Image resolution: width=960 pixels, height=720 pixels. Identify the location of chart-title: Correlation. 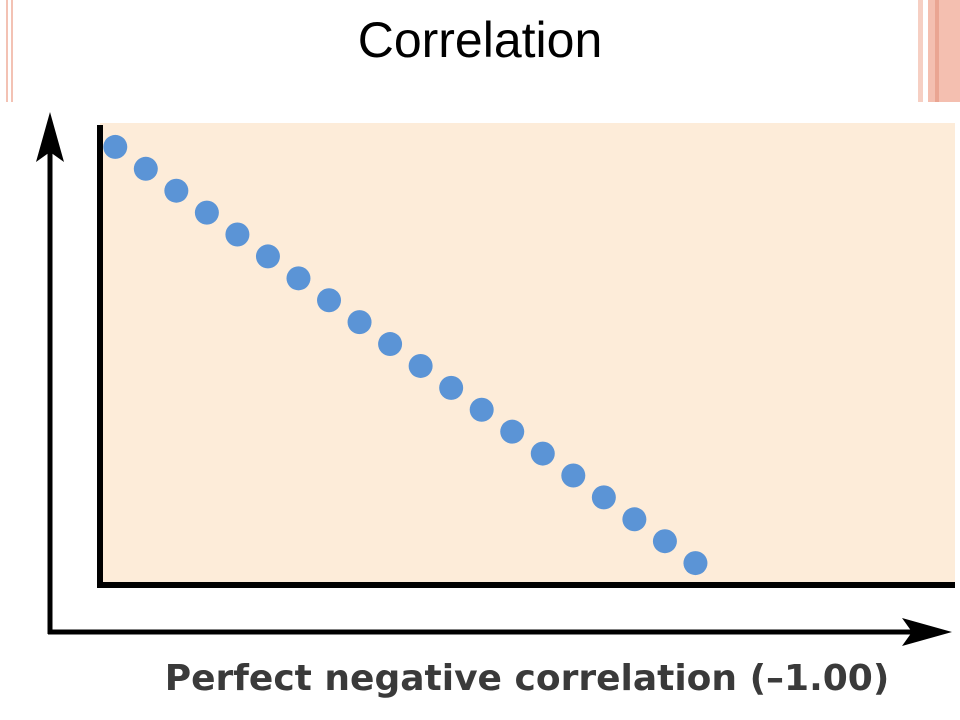
(480, 40).